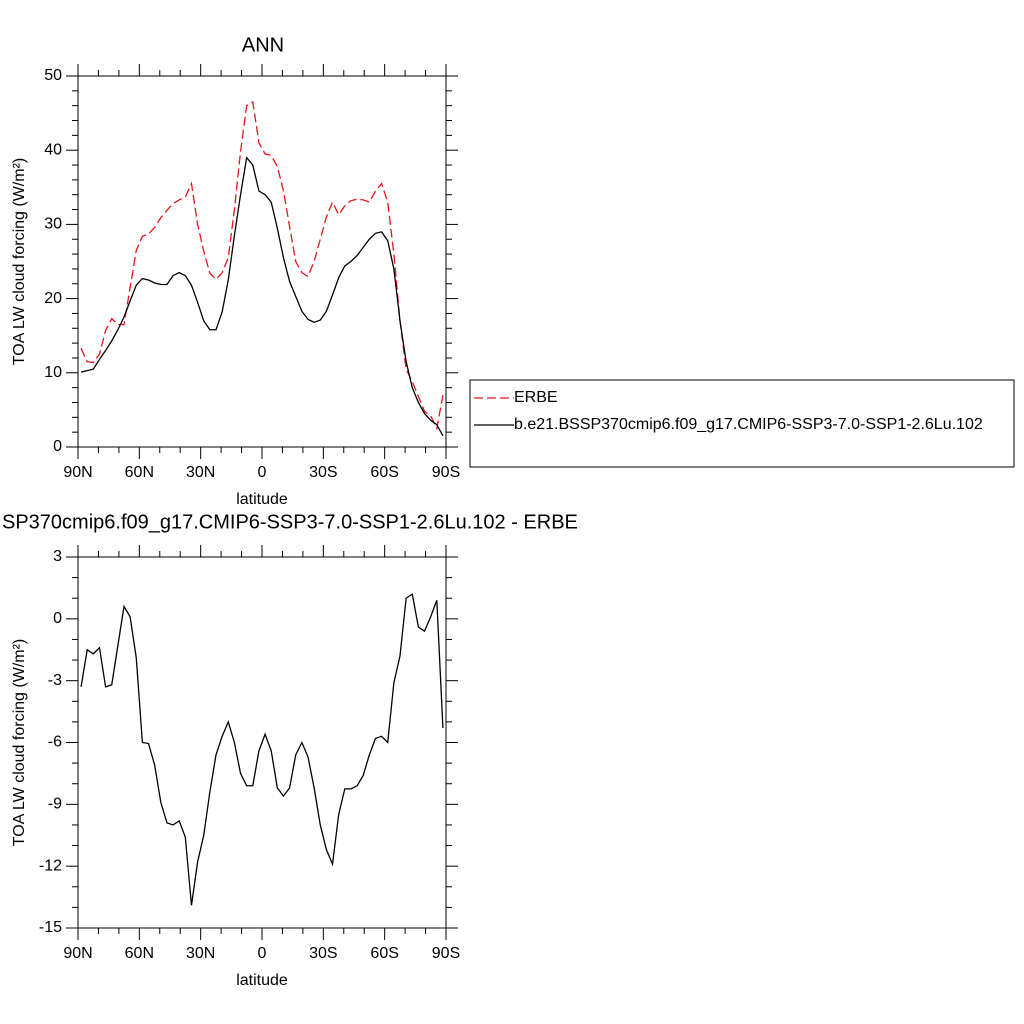 This screenshot has width=1024, height=1024. I want to click on y-tick-label: -15, so click(50, 927).